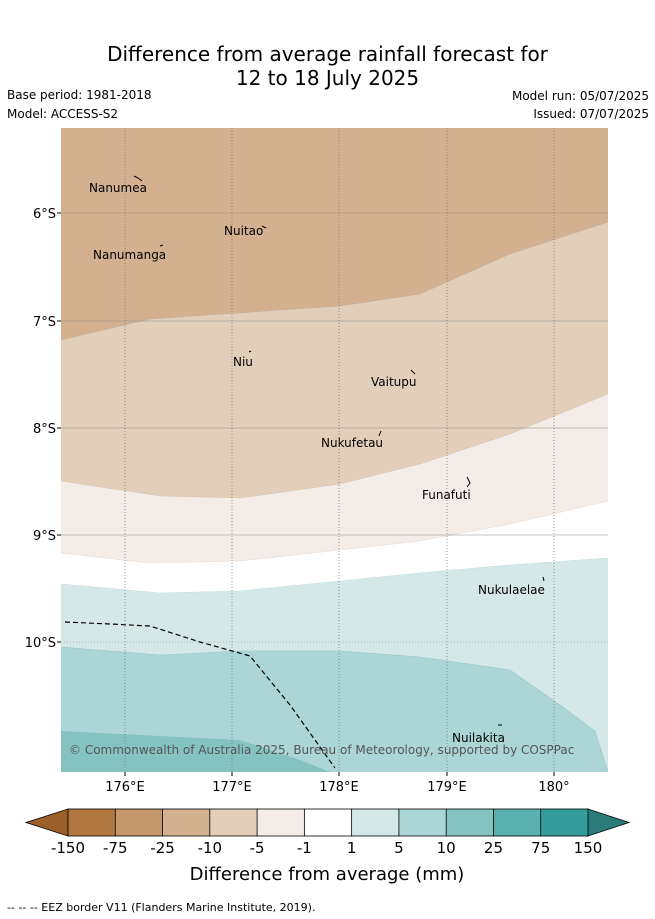 This screenshot has width=655, height=919. What do you see at coordinates (327, 874) in the screenshot?
I see `colorbar-title: Difference from average (mm)` at bounding box center [327, 874].